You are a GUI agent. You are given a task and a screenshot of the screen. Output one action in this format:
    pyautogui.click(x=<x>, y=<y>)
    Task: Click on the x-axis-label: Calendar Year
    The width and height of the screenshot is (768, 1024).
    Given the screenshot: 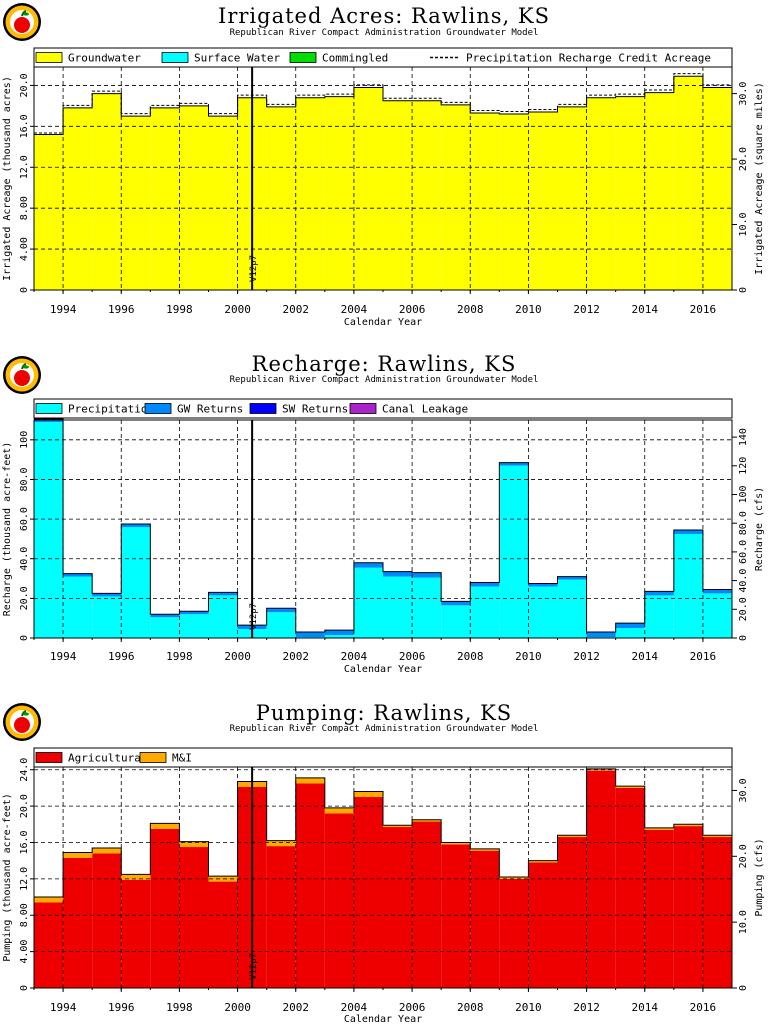 What is the action you would take?
    pyautogui.click(x=383, y=322)
    